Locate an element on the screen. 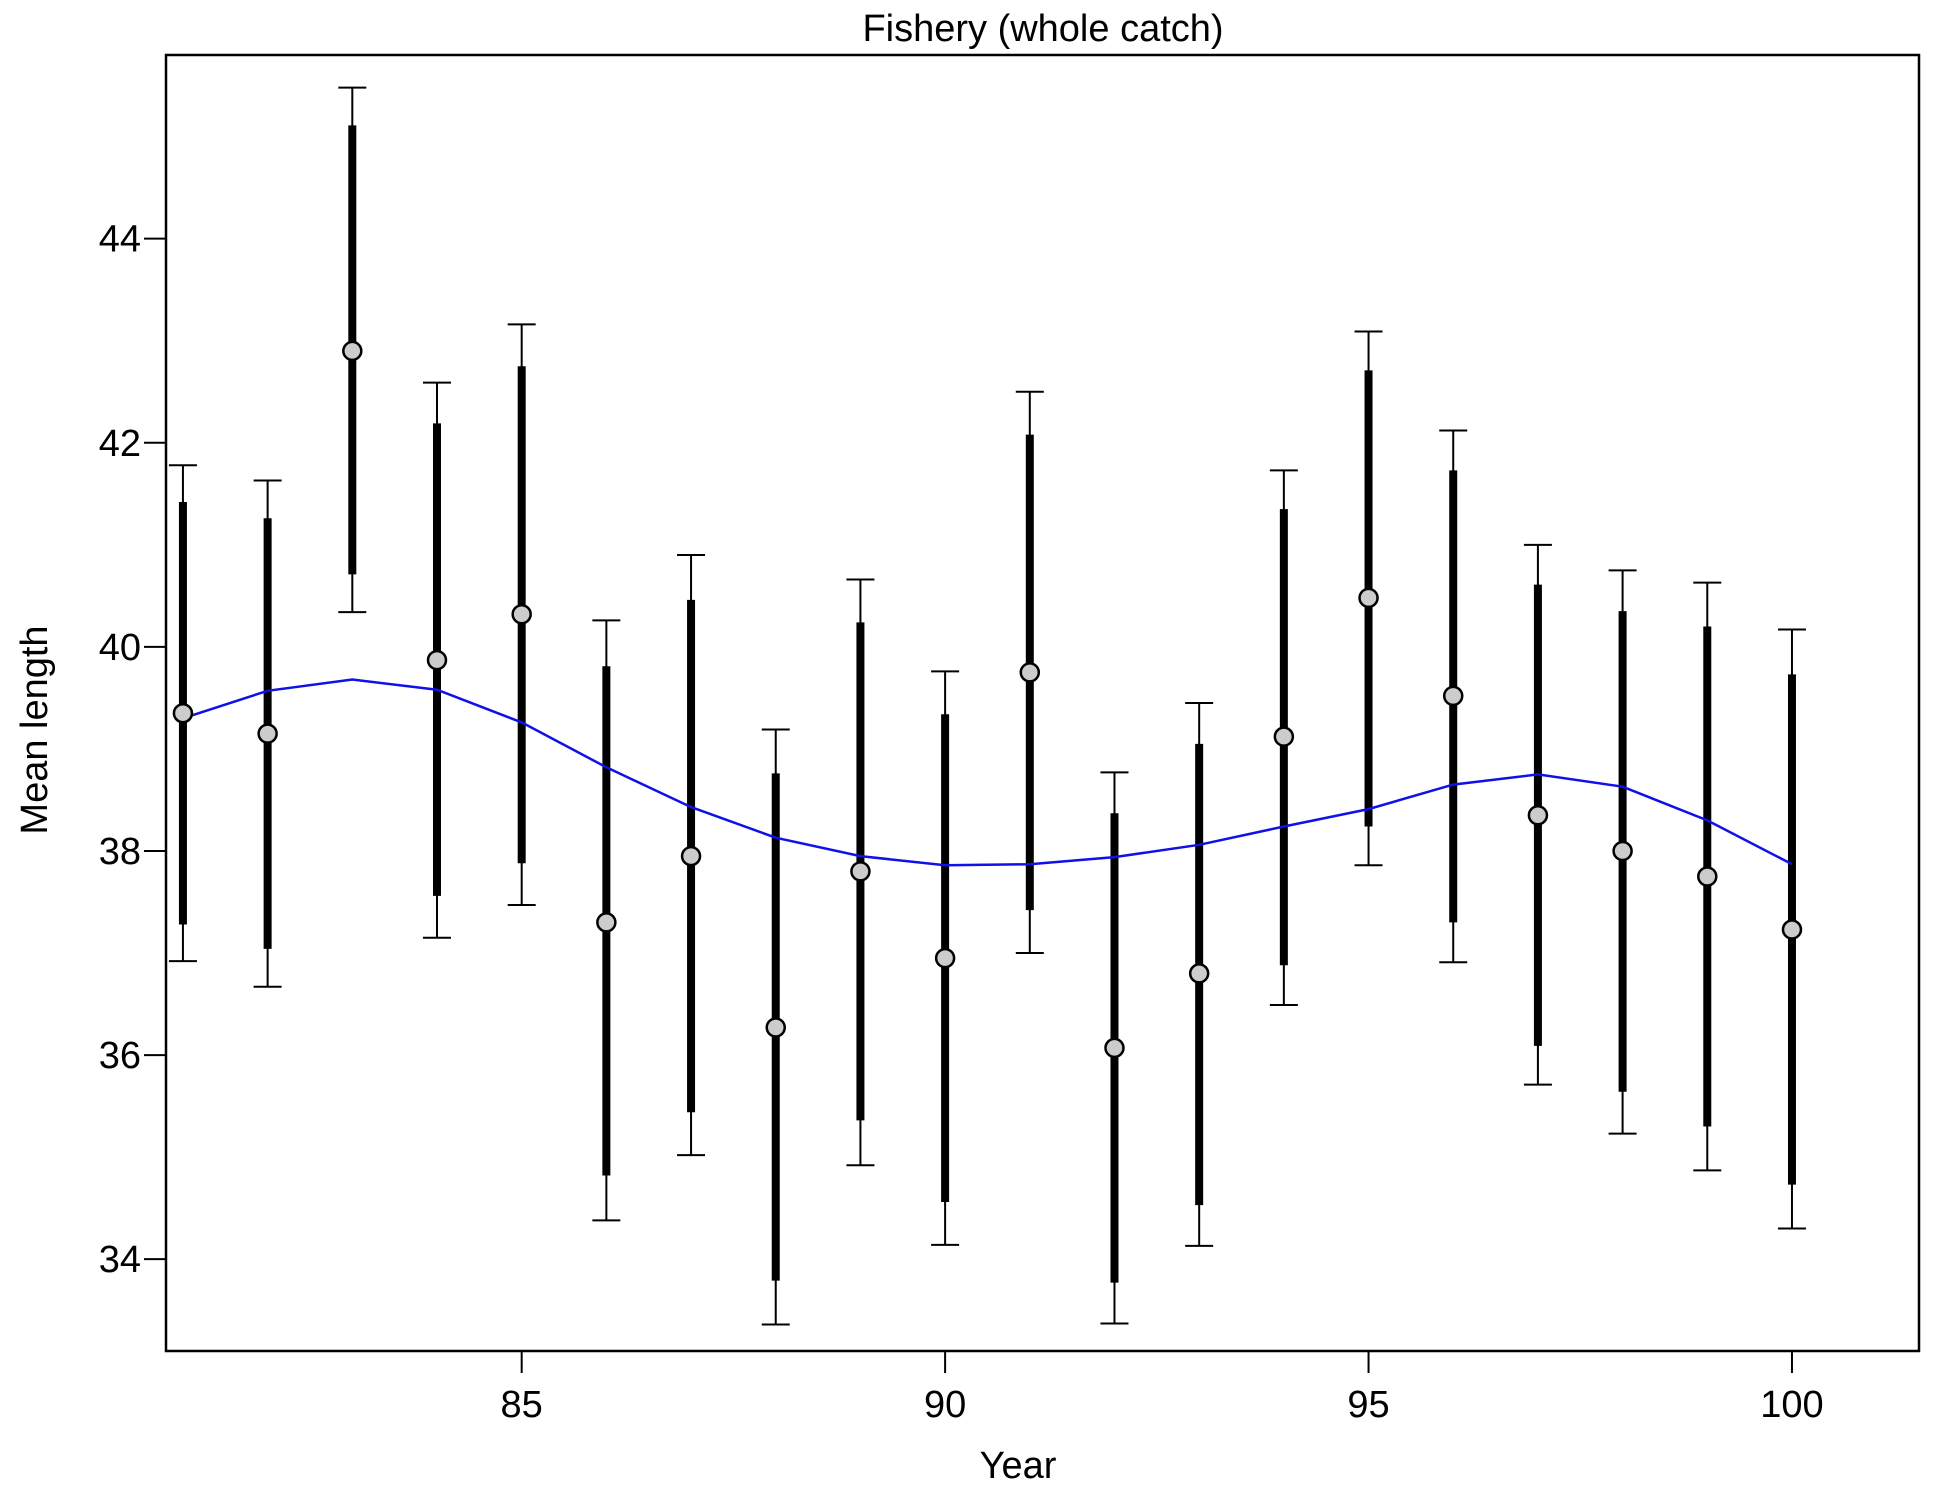 The width and height of the screenshot is (1950, 1500). y-tick-label: 38 is located at coordinates (120, 852).